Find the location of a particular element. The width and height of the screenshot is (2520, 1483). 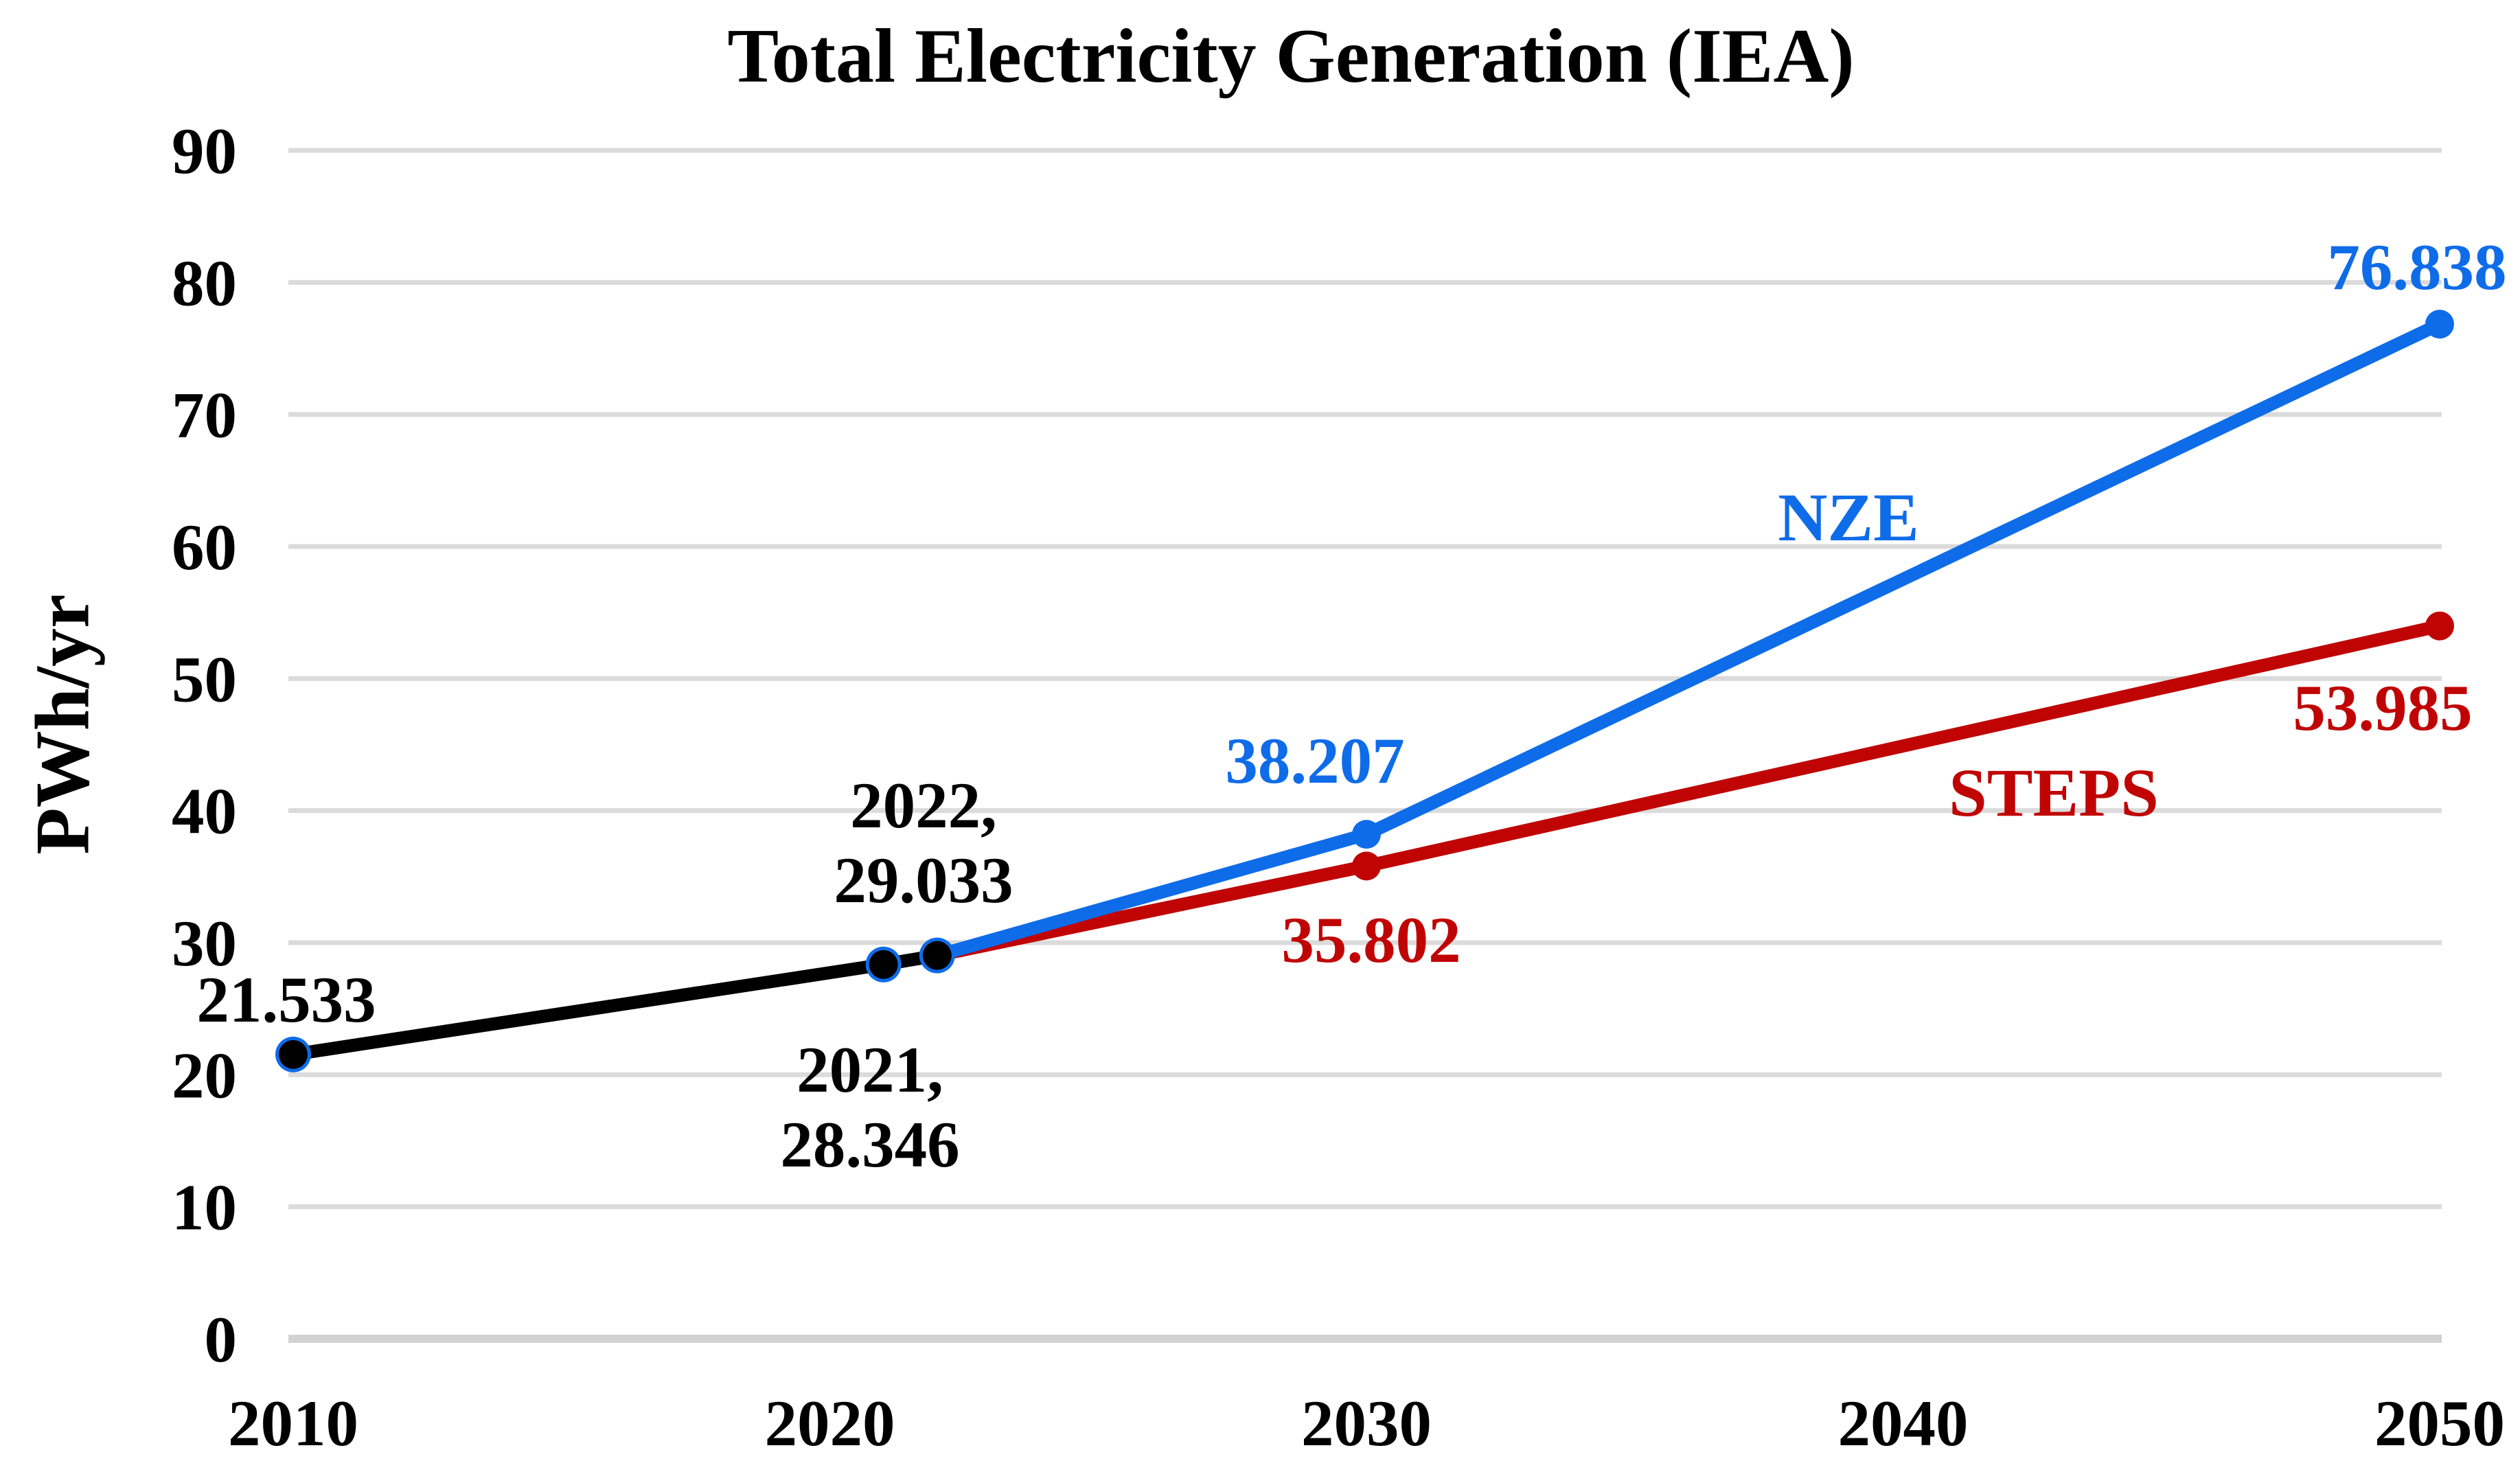

y-tick-label: 0 is located at coordinates (222, 1339).